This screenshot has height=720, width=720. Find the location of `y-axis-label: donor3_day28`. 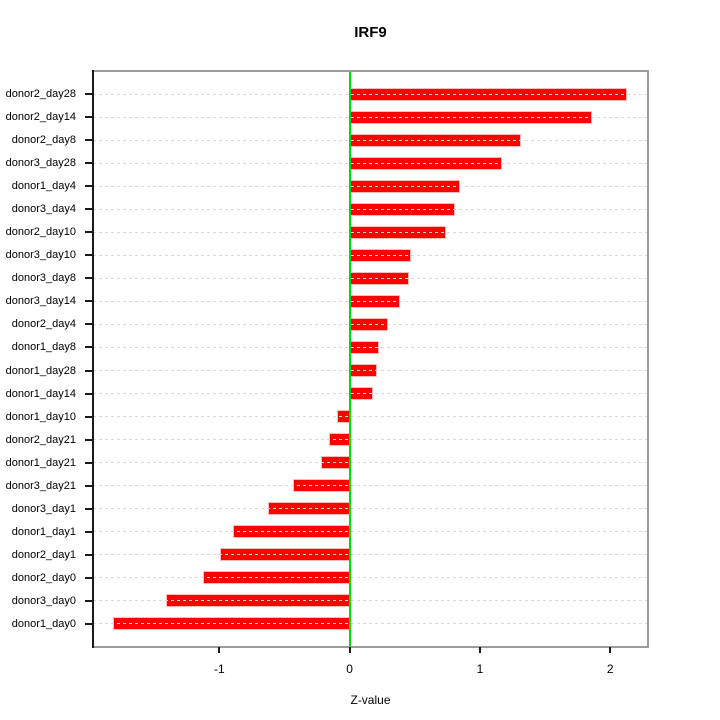

y-axis-label: donor3_day28 is located at coordinates (40, 163).